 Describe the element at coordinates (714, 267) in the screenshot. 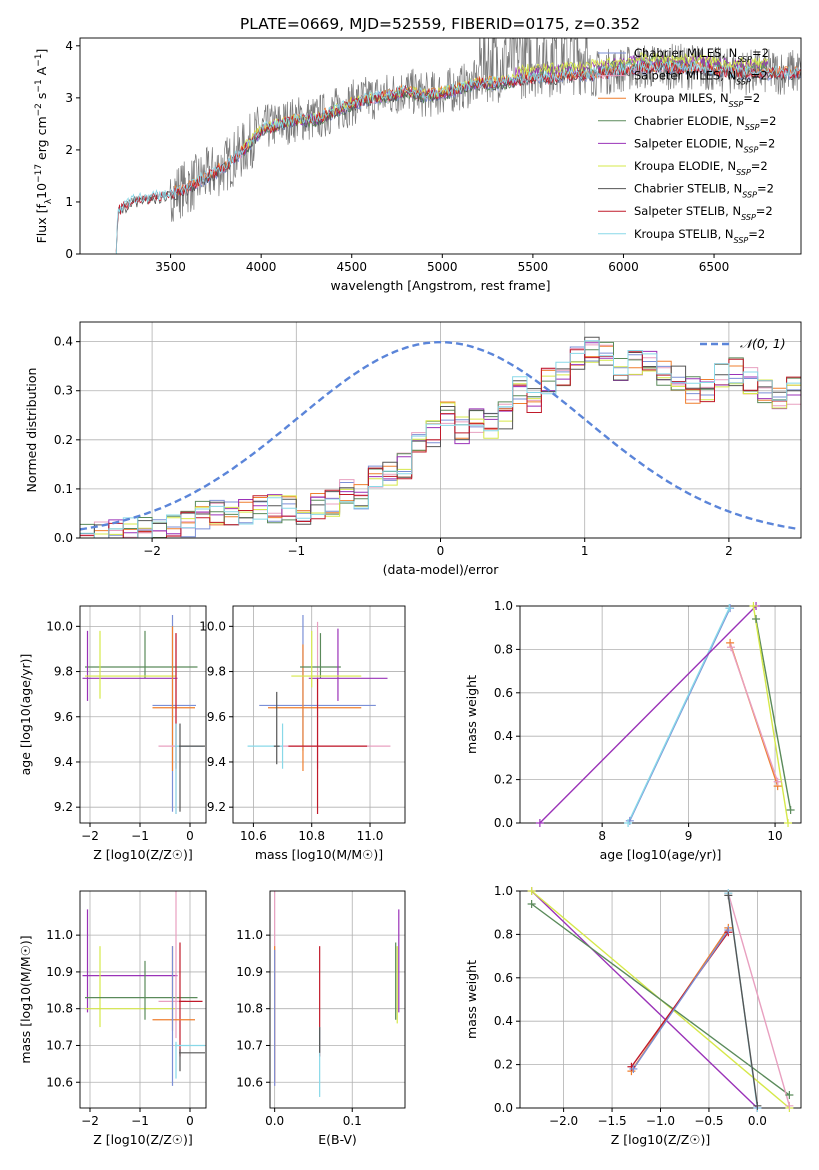

I see `x-tick-label: 6500` at that location.